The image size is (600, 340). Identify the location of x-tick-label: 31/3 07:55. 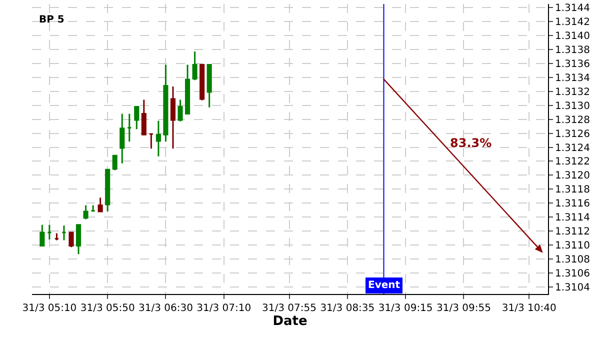
(289, 308).